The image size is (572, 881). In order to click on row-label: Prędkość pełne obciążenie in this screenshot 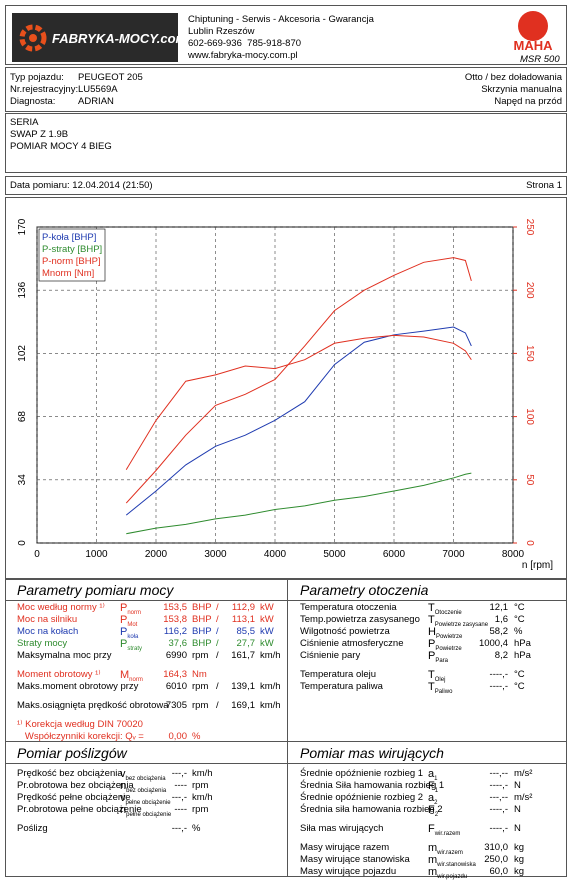, I will do `click(74, 797)`.